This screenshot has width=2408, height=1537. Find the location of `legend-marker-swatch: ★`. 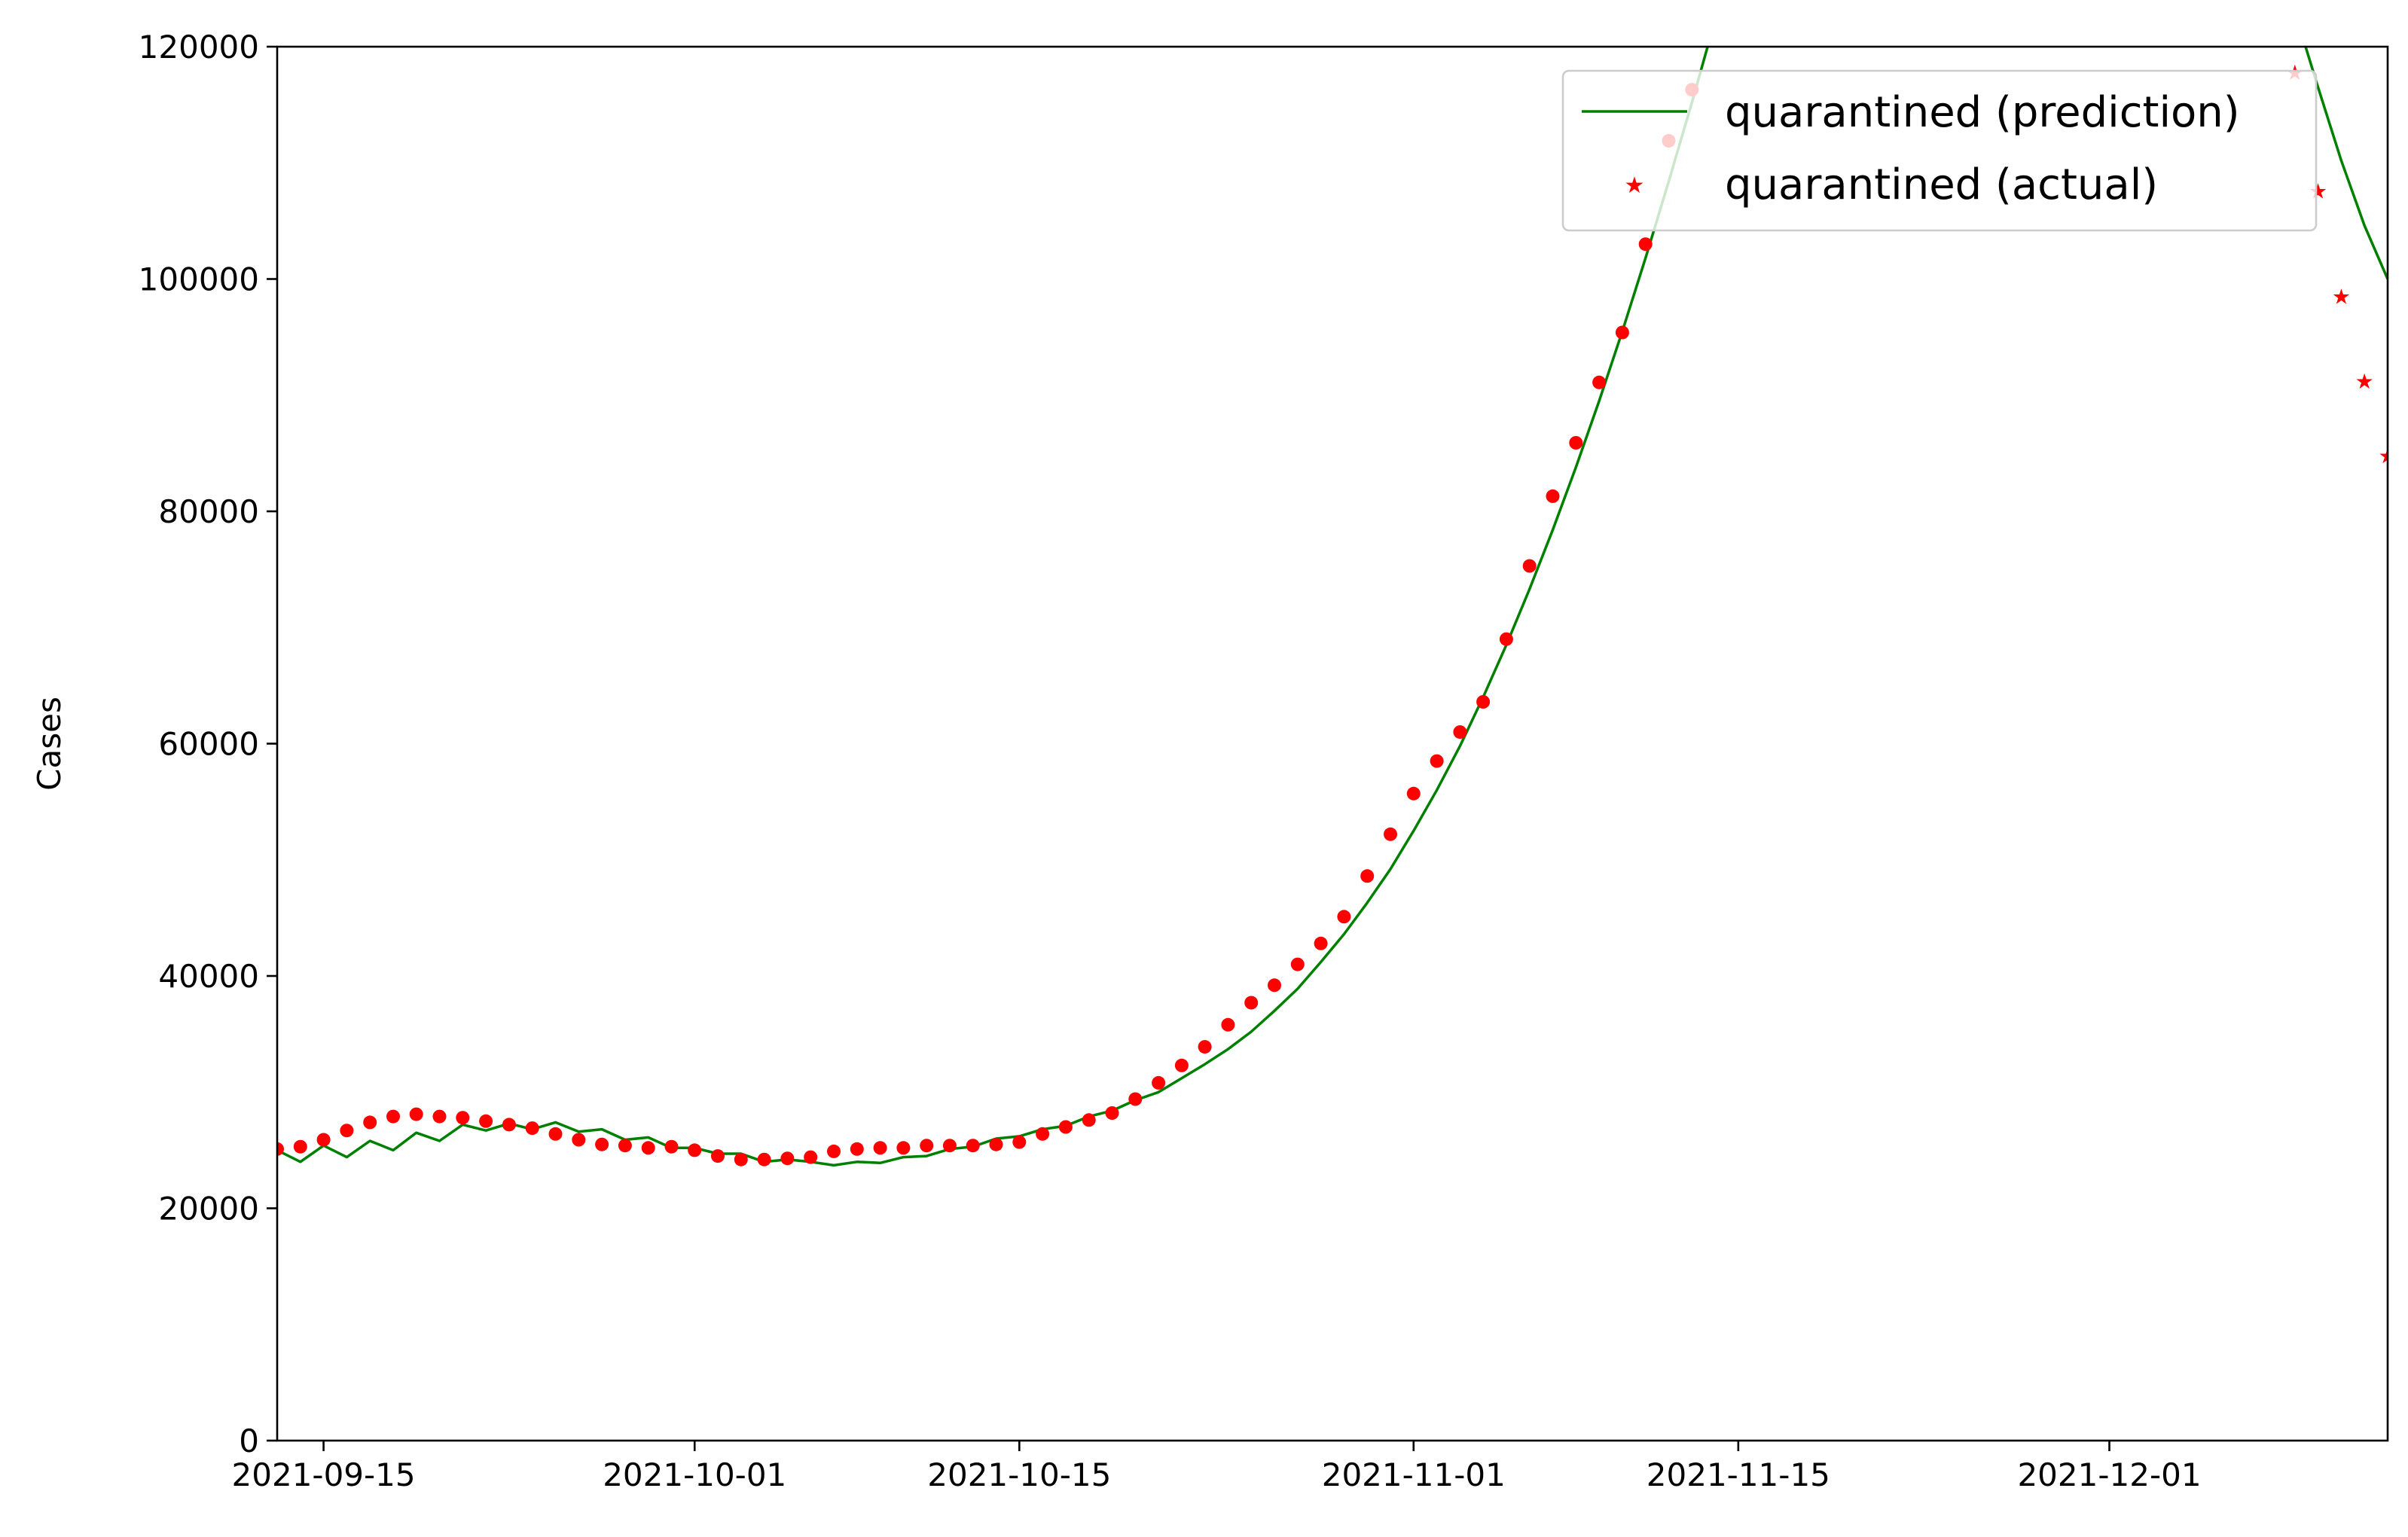

legend-marker-swatch: ★ is located at coordinates (1635, 185).